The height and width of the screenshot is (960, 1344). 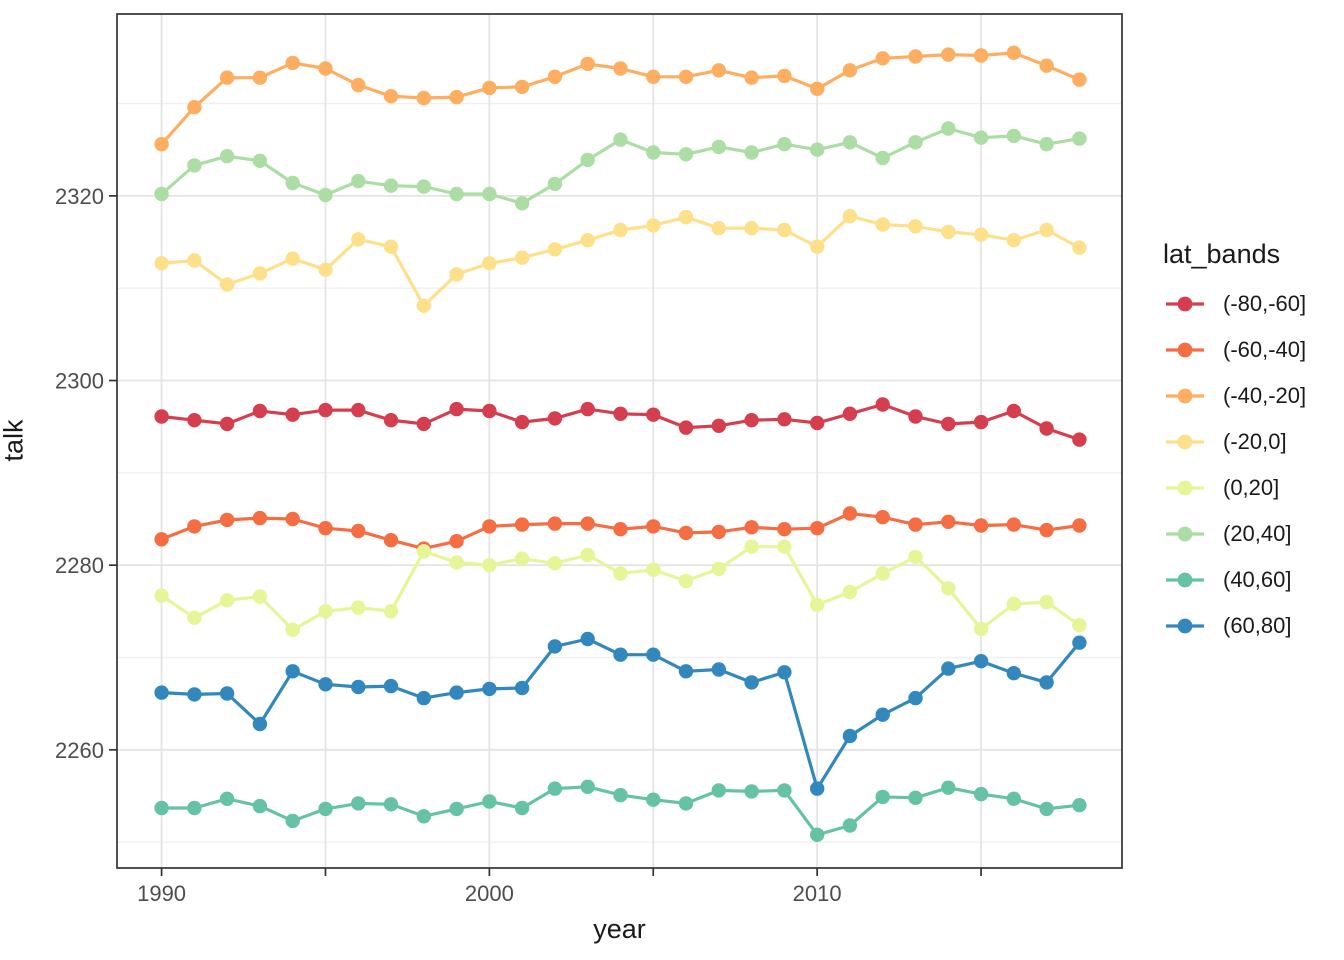 What do you see at coordinates (817, 893) in the screenshot?
I see `x-tick-label: 2010` at bounding box center [817, 893].